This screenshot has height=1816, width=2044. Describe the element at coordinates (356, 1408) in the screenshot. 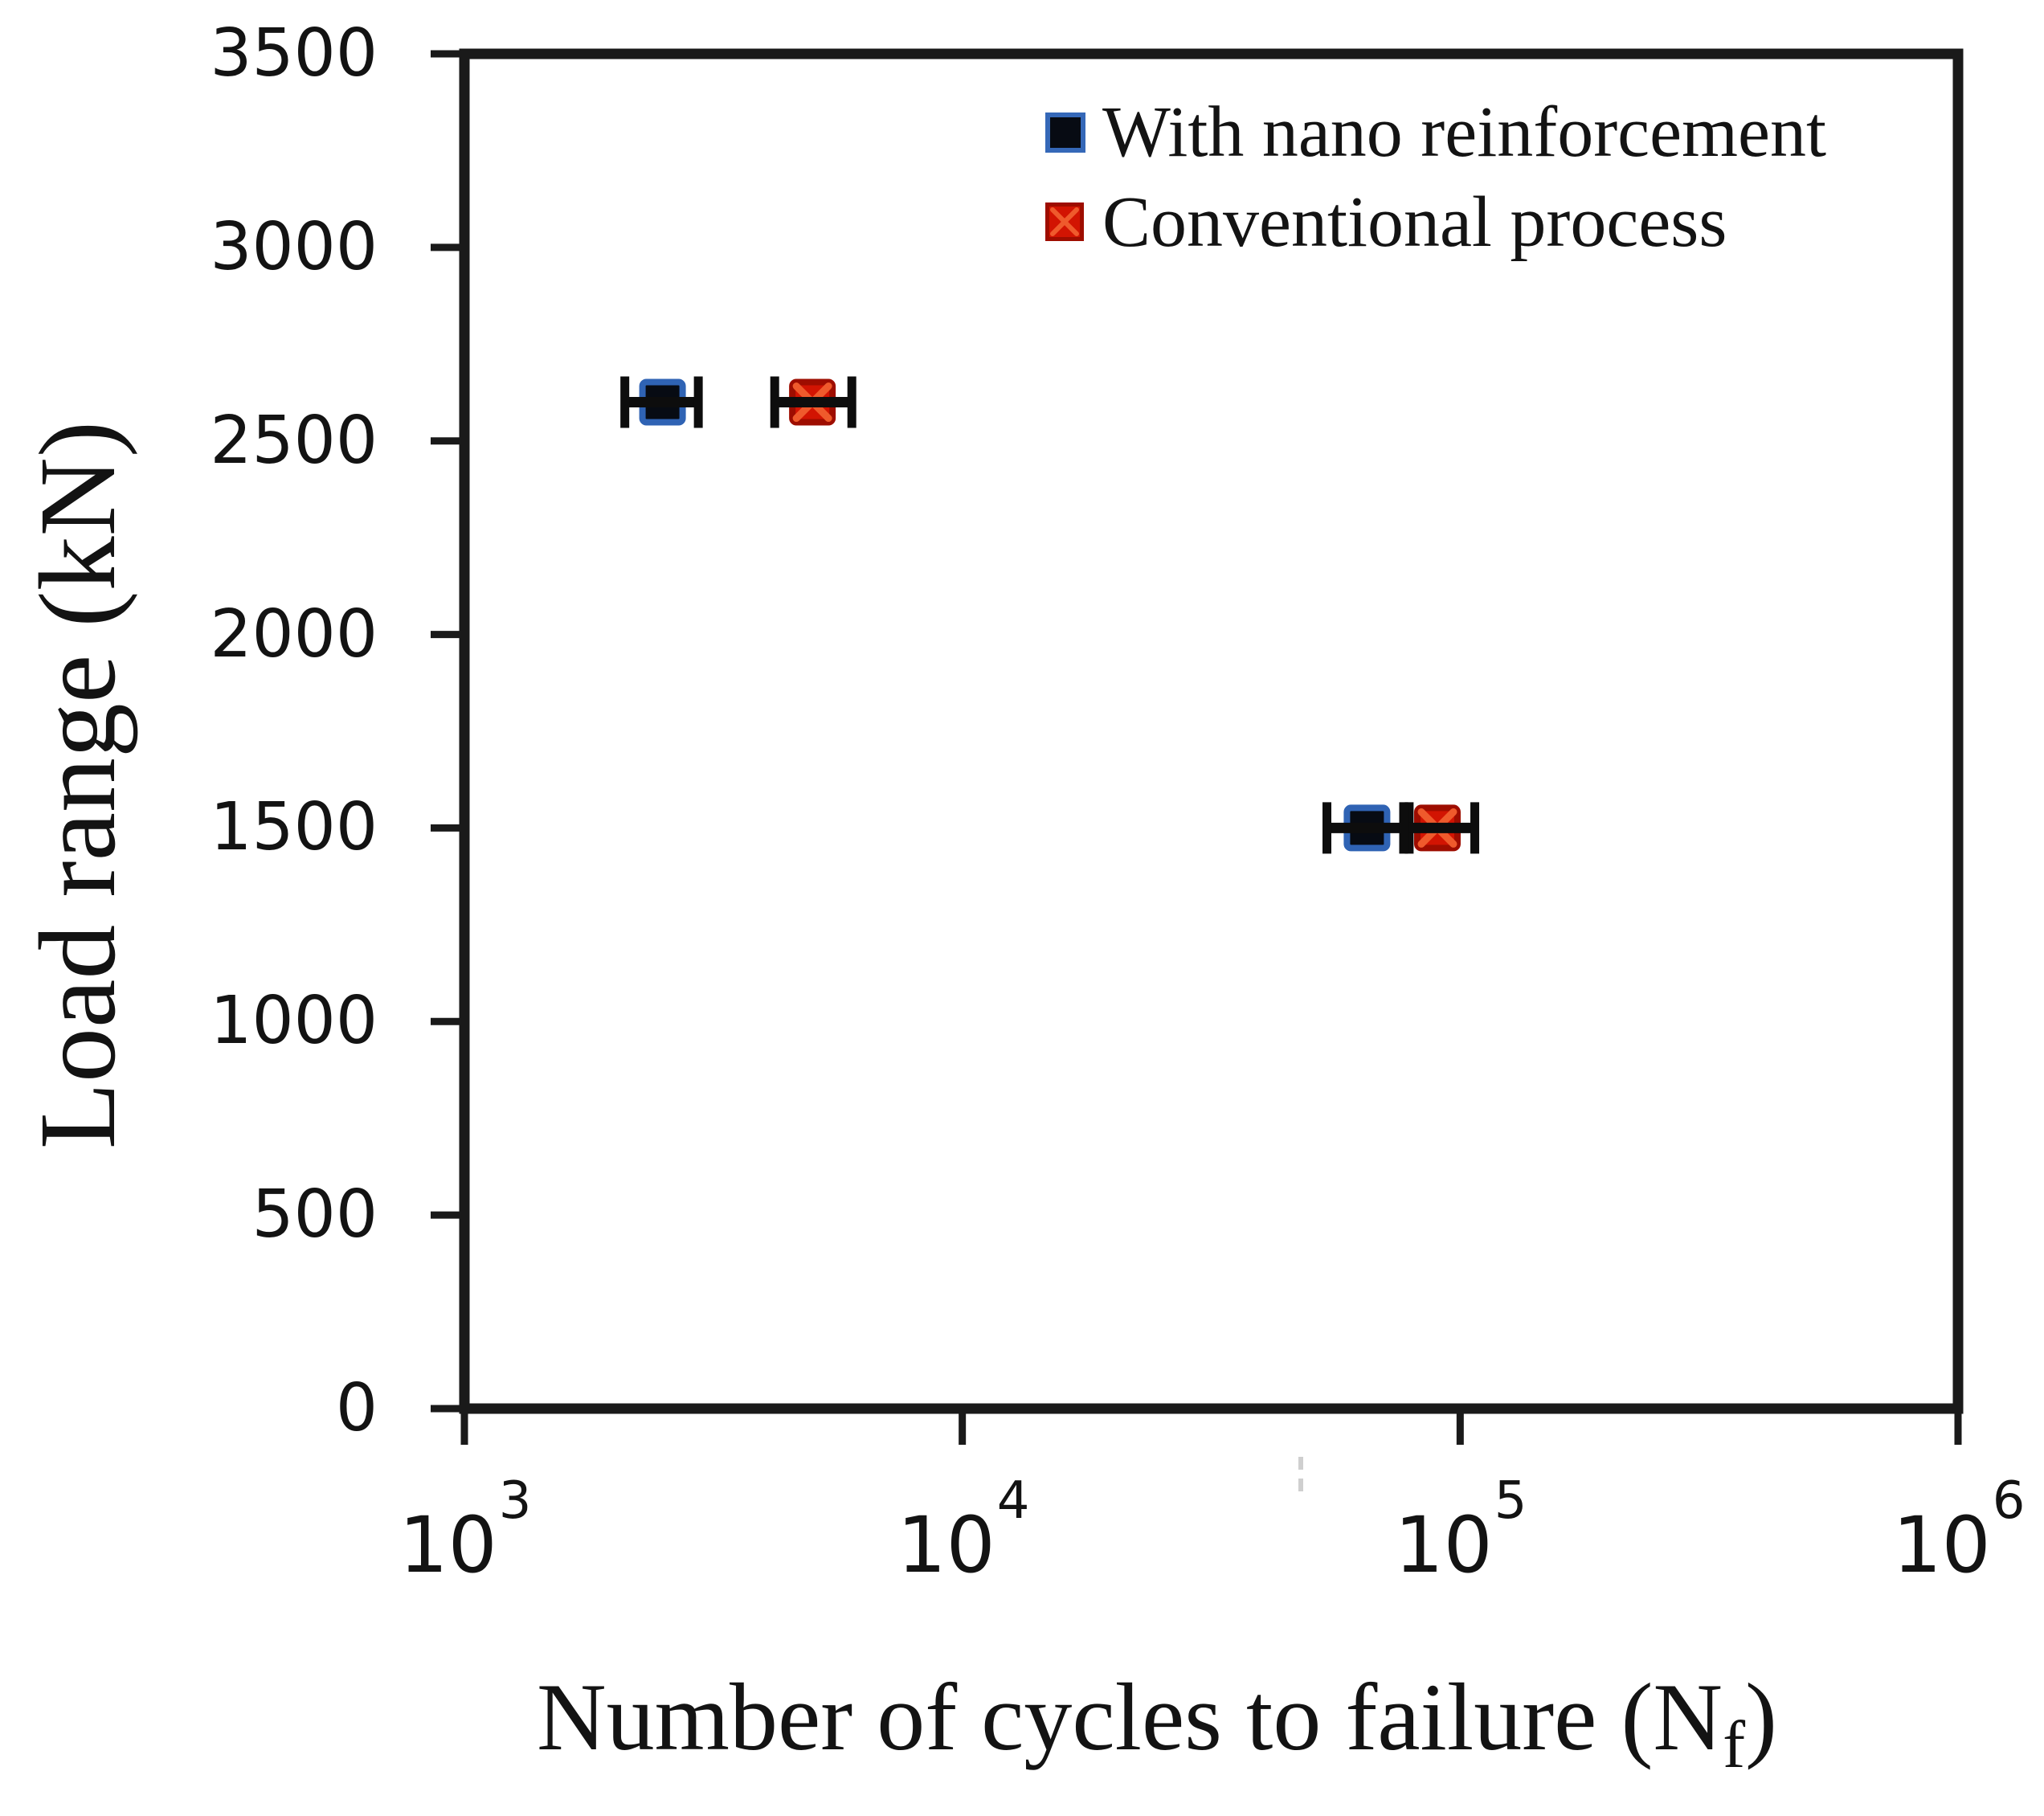

I see `y-tick-label: 0` at that location.